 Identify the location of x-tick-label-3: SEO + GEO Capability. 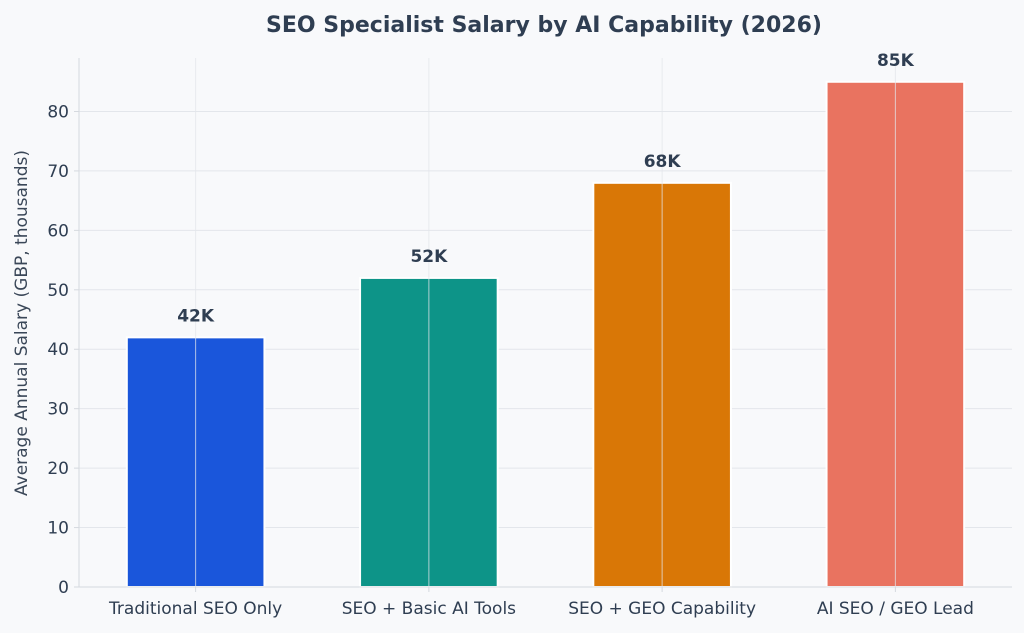
(662, 609).